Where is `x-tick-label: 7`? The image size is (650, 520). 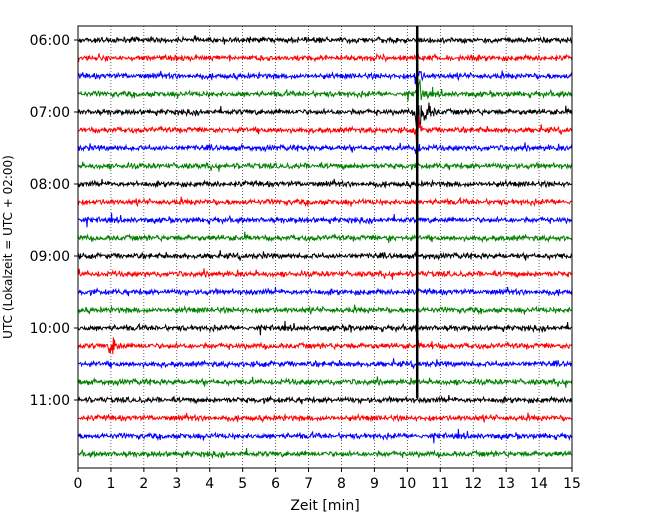
x-tick-label: 7 is located at coordinates (308, 484).